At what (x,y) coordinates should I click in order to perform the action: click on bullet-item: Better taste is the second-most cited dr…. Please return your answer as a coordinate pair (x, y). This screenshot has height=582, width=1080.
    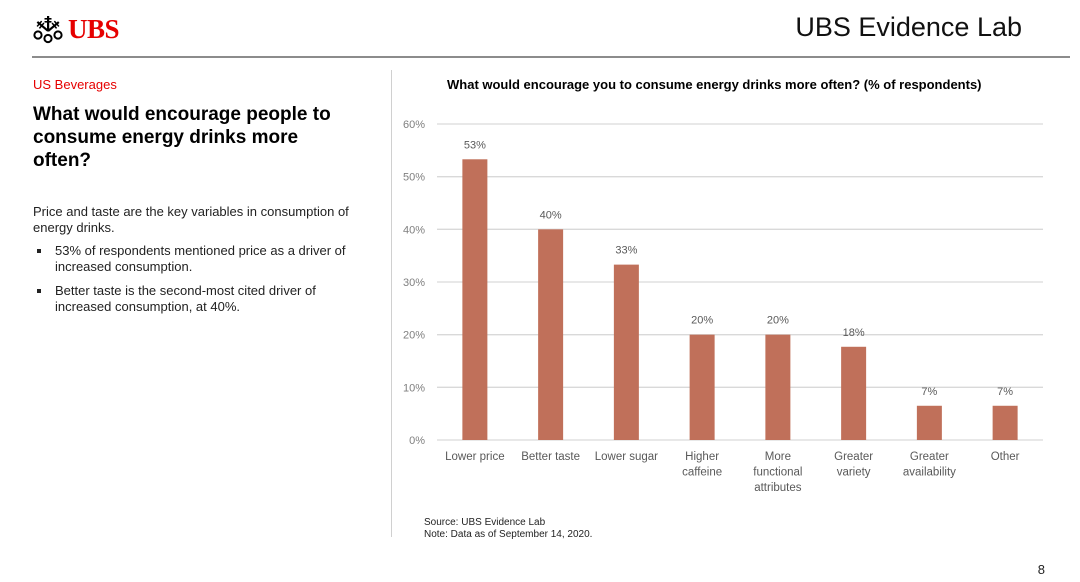
    Looking at the image, I should click on (193, 299).